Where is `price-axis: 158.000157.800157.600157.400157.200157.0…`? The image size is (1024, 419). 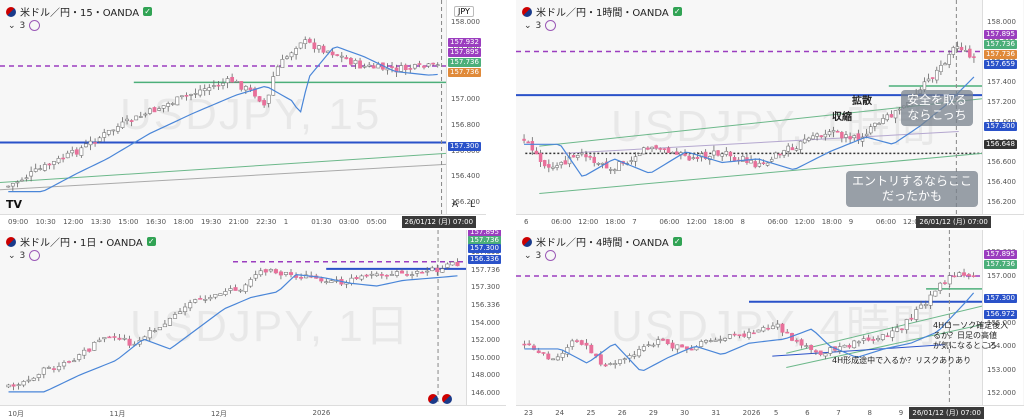
price-axis: 158.000157.800157.600157.400157.200157.0… is located at coordinates (1002, 107).